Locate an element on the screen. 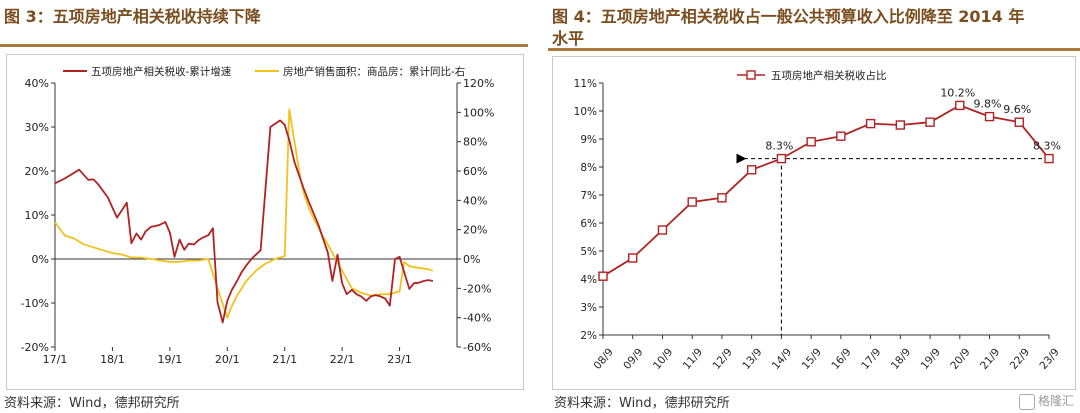 This screenshot has width=1080, height=413. x-tick-label: 23/1 is located at coordinates (399, 359).